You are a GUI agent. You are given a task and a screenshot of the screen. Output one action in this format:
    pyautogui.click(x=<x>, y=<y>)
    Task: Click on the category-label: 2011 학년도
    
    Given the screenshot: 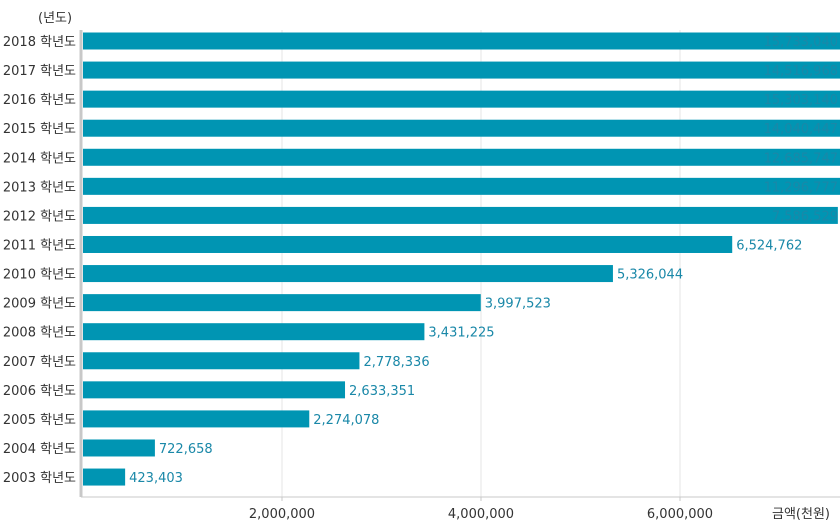 What is the action you would take?
    pyautogui.click(x=39, y=245)
    